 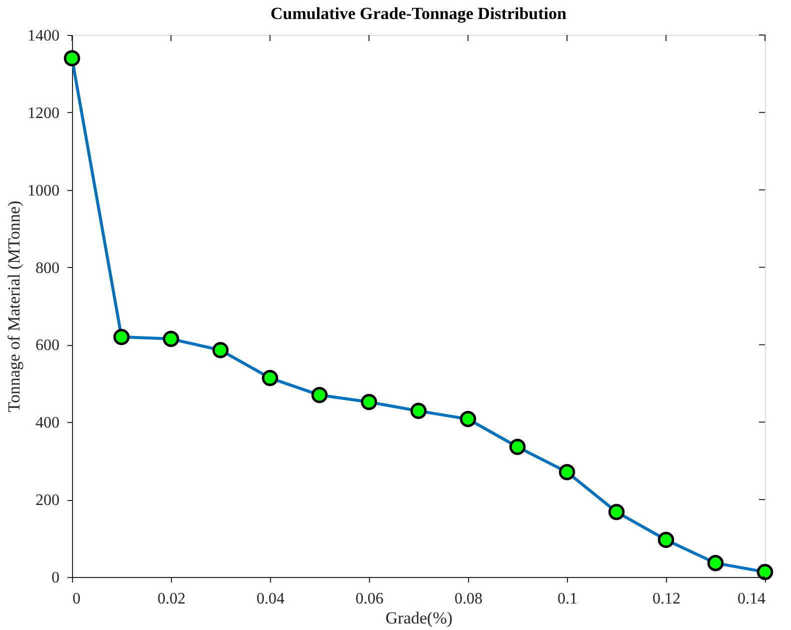 I want to click on x-tick-label: 0.12, so click(x=666, y=599).